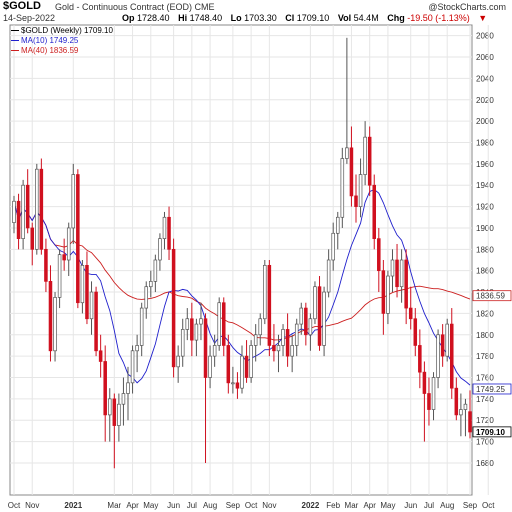 Image resolution: width=512 pixels, height=512 pixels. I want to click on y-tick-label: 1760, so click(485, 378).